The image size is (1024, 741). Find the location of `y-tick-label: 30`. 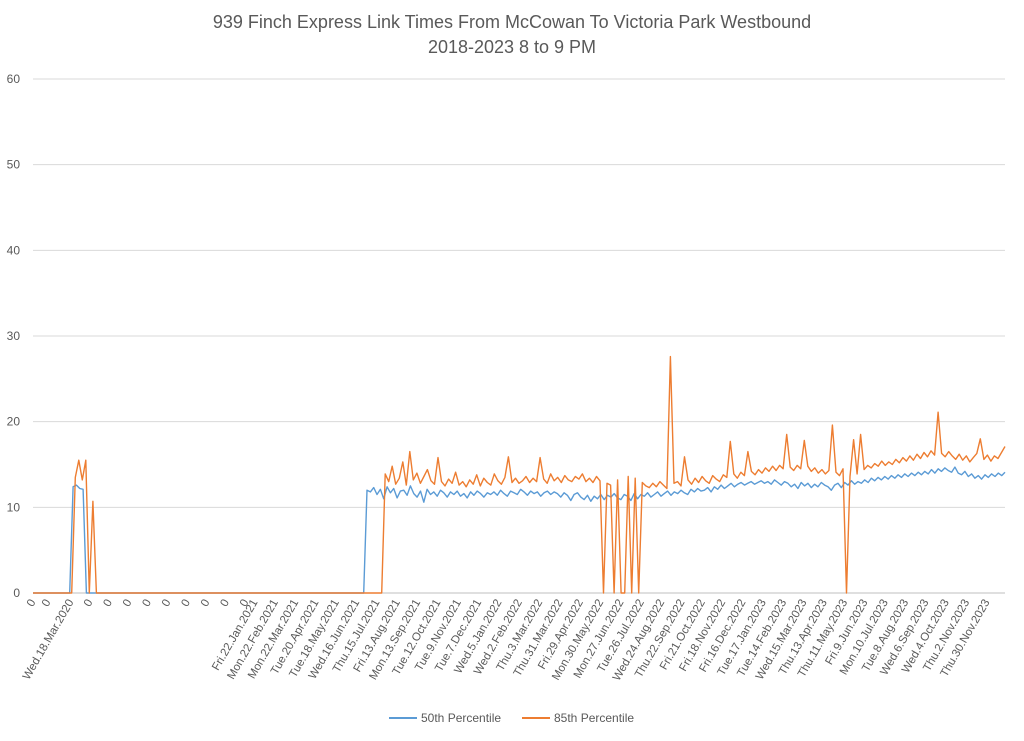

y-tick-label: 30 is located at coordinates (14, 336).